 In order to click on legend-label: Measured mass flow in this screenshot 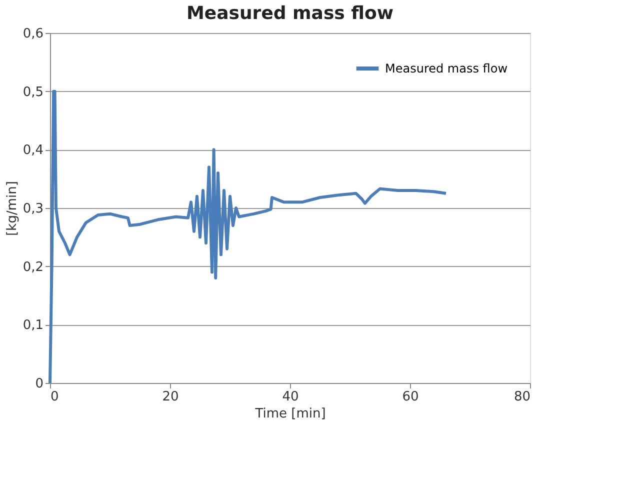, I will do `click(446, 69)`.